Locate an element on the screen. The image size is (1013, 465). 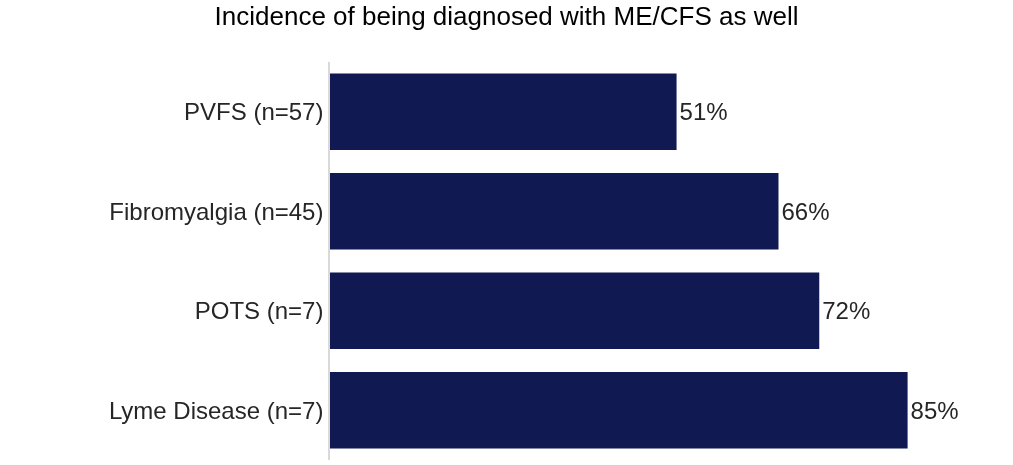
y-tick-label: Fibromyalgia (n=45) is located at coordinates (216, 211).